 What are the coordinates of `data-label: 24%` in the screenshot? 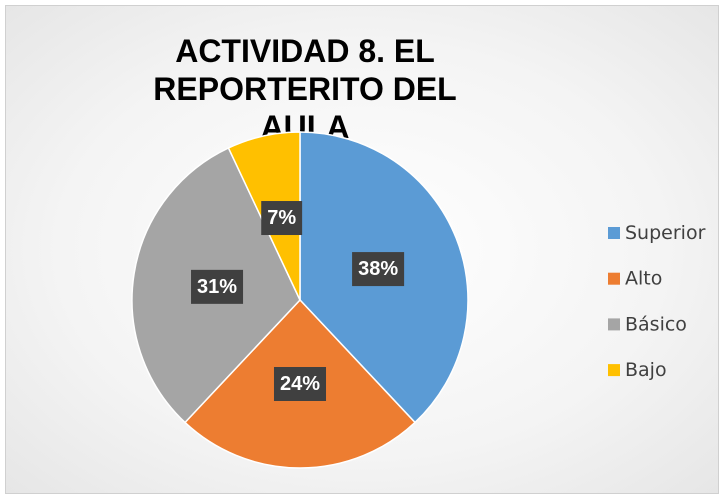 It's located at (300, 384).